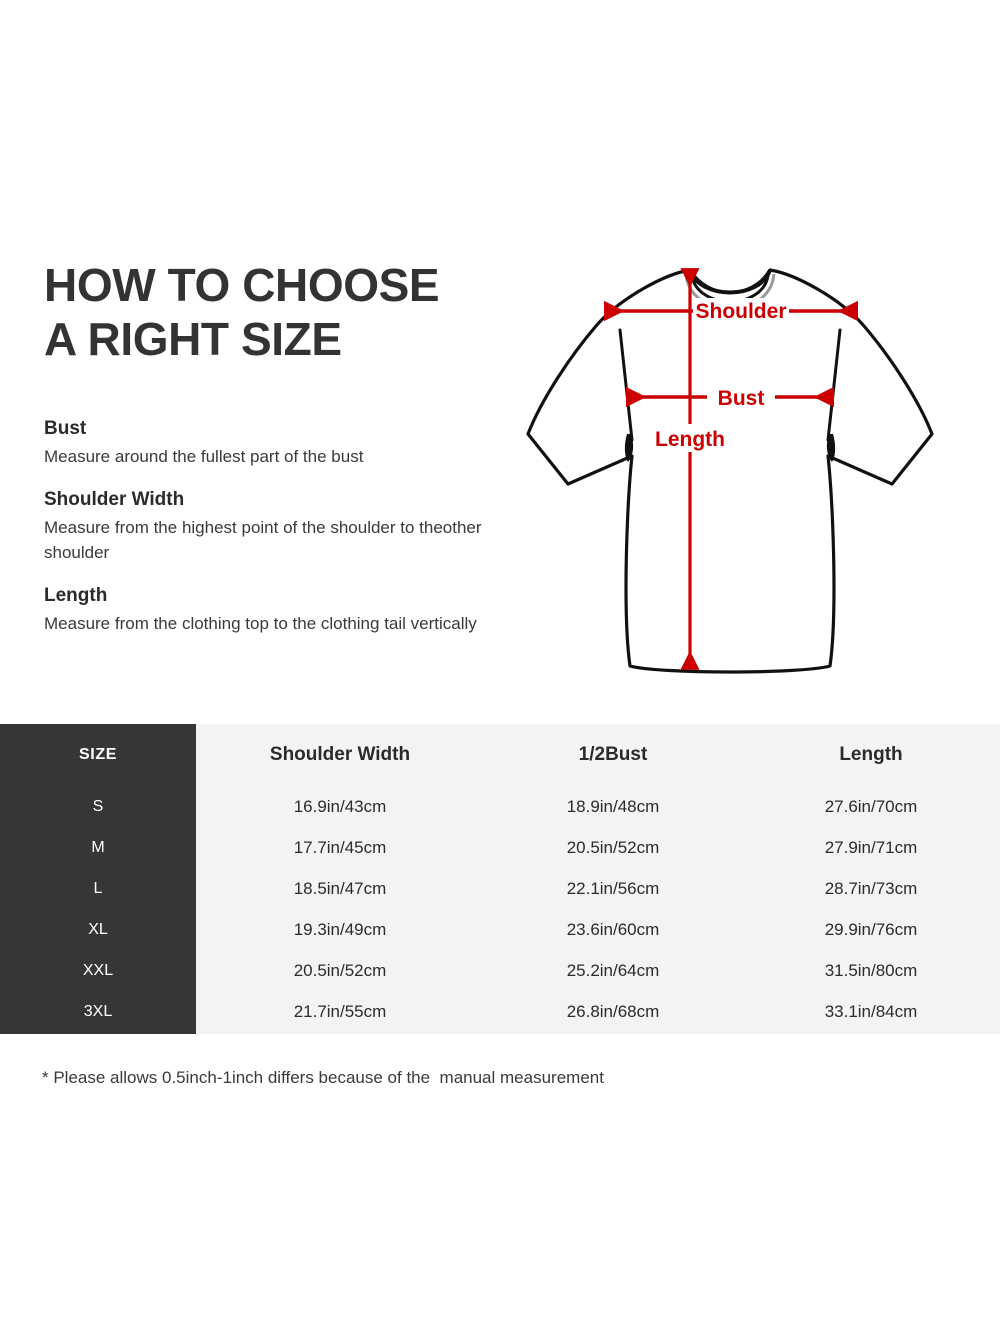  Describe the element at coordinates (613, 970) in the screenshot. I see `cell-half-bust: 25.2in/64cm` at that location.